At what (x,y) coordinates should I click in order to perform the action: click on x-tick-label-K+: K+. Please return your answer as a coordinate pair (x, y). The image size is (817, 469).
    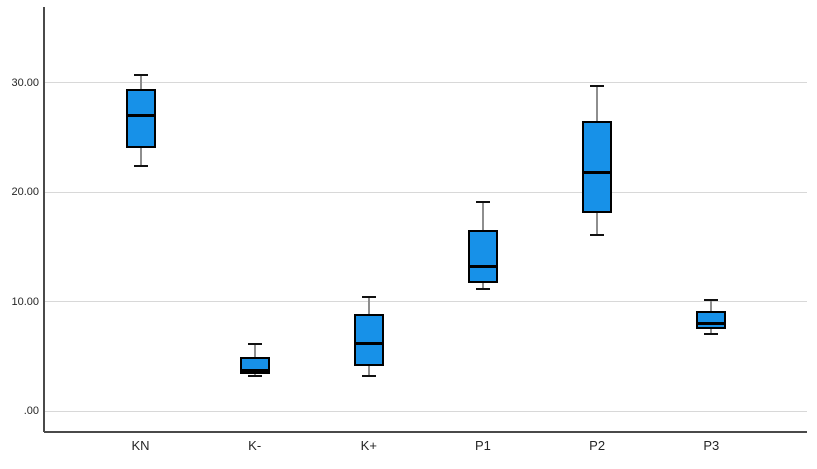
    Looking at the image, I should click on (368, 445).